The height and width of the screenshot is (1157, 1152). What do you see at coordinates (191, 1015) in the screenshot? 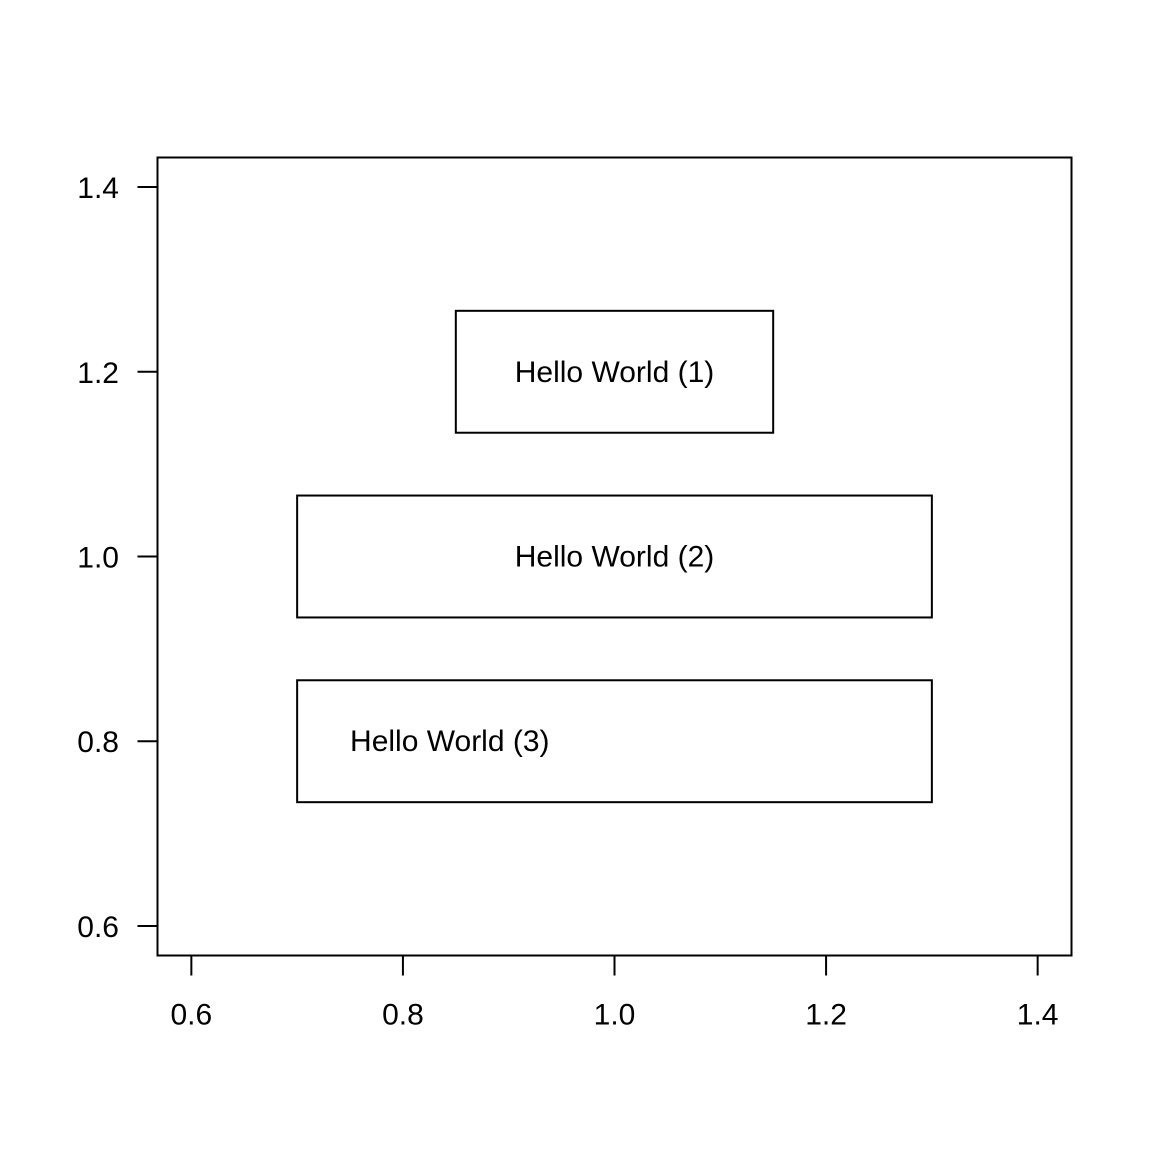
I see `x-tick-label: 0.6` at bounding box center [191, 1015].